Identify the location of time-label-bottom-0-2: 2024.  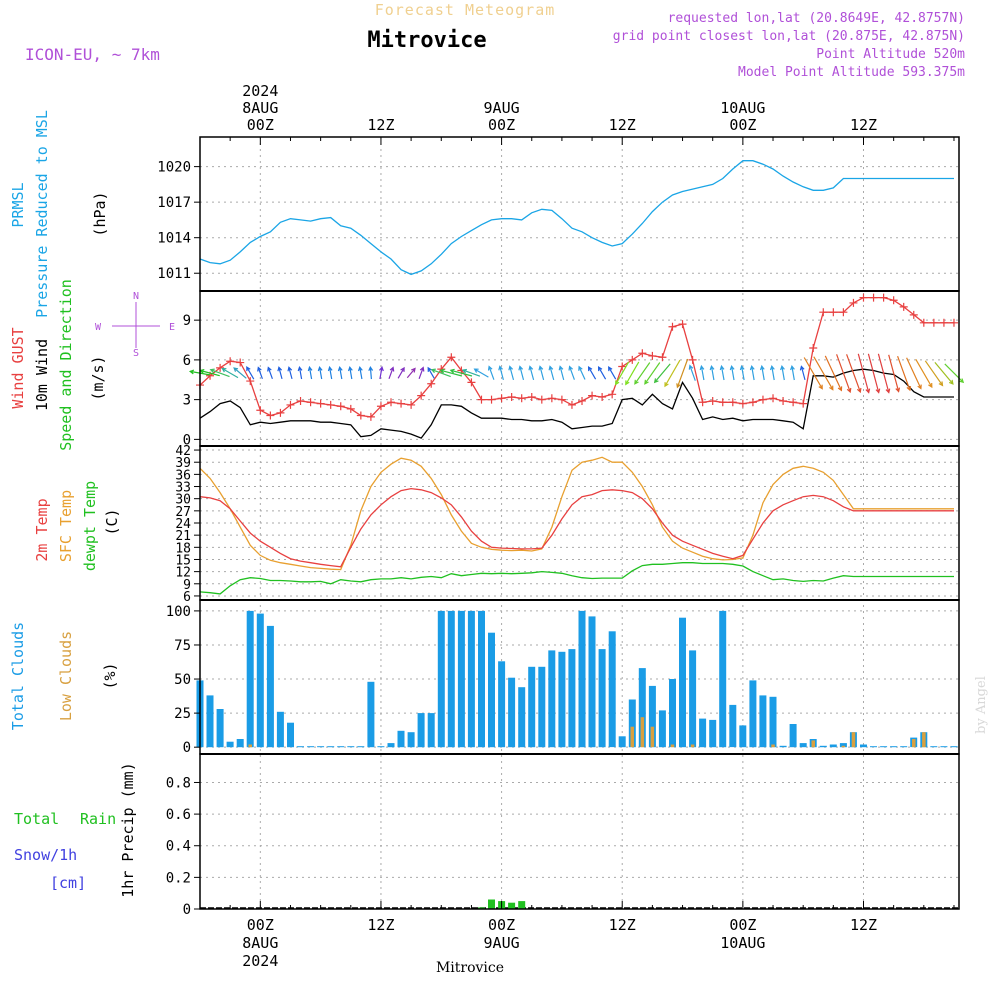
(260, 961).